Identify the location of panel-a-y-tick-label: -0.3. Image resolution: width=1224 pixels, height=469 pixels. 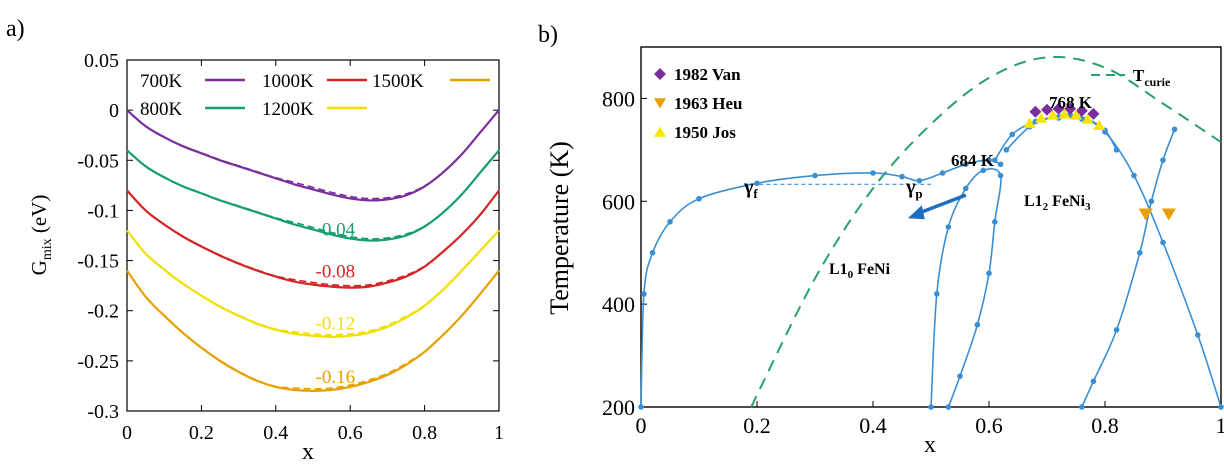
(103, 412).